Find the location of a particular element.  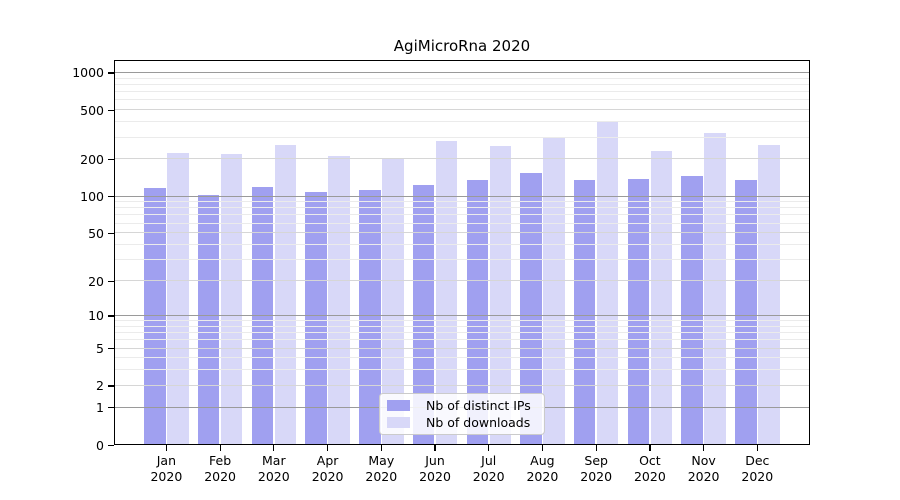

bar-downloads-aug is located at coordinates (554, 290).